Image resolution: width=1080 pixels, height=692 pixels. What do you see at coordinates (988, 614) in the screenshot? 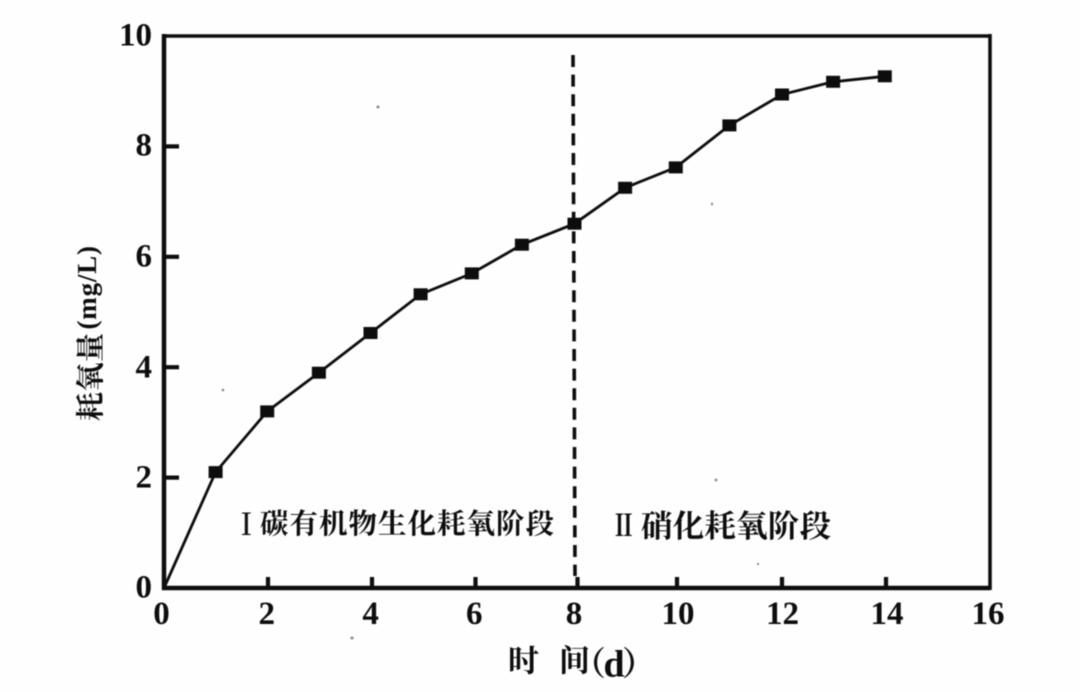
I see `svg-text: 16` at bounding box center [988, 614].